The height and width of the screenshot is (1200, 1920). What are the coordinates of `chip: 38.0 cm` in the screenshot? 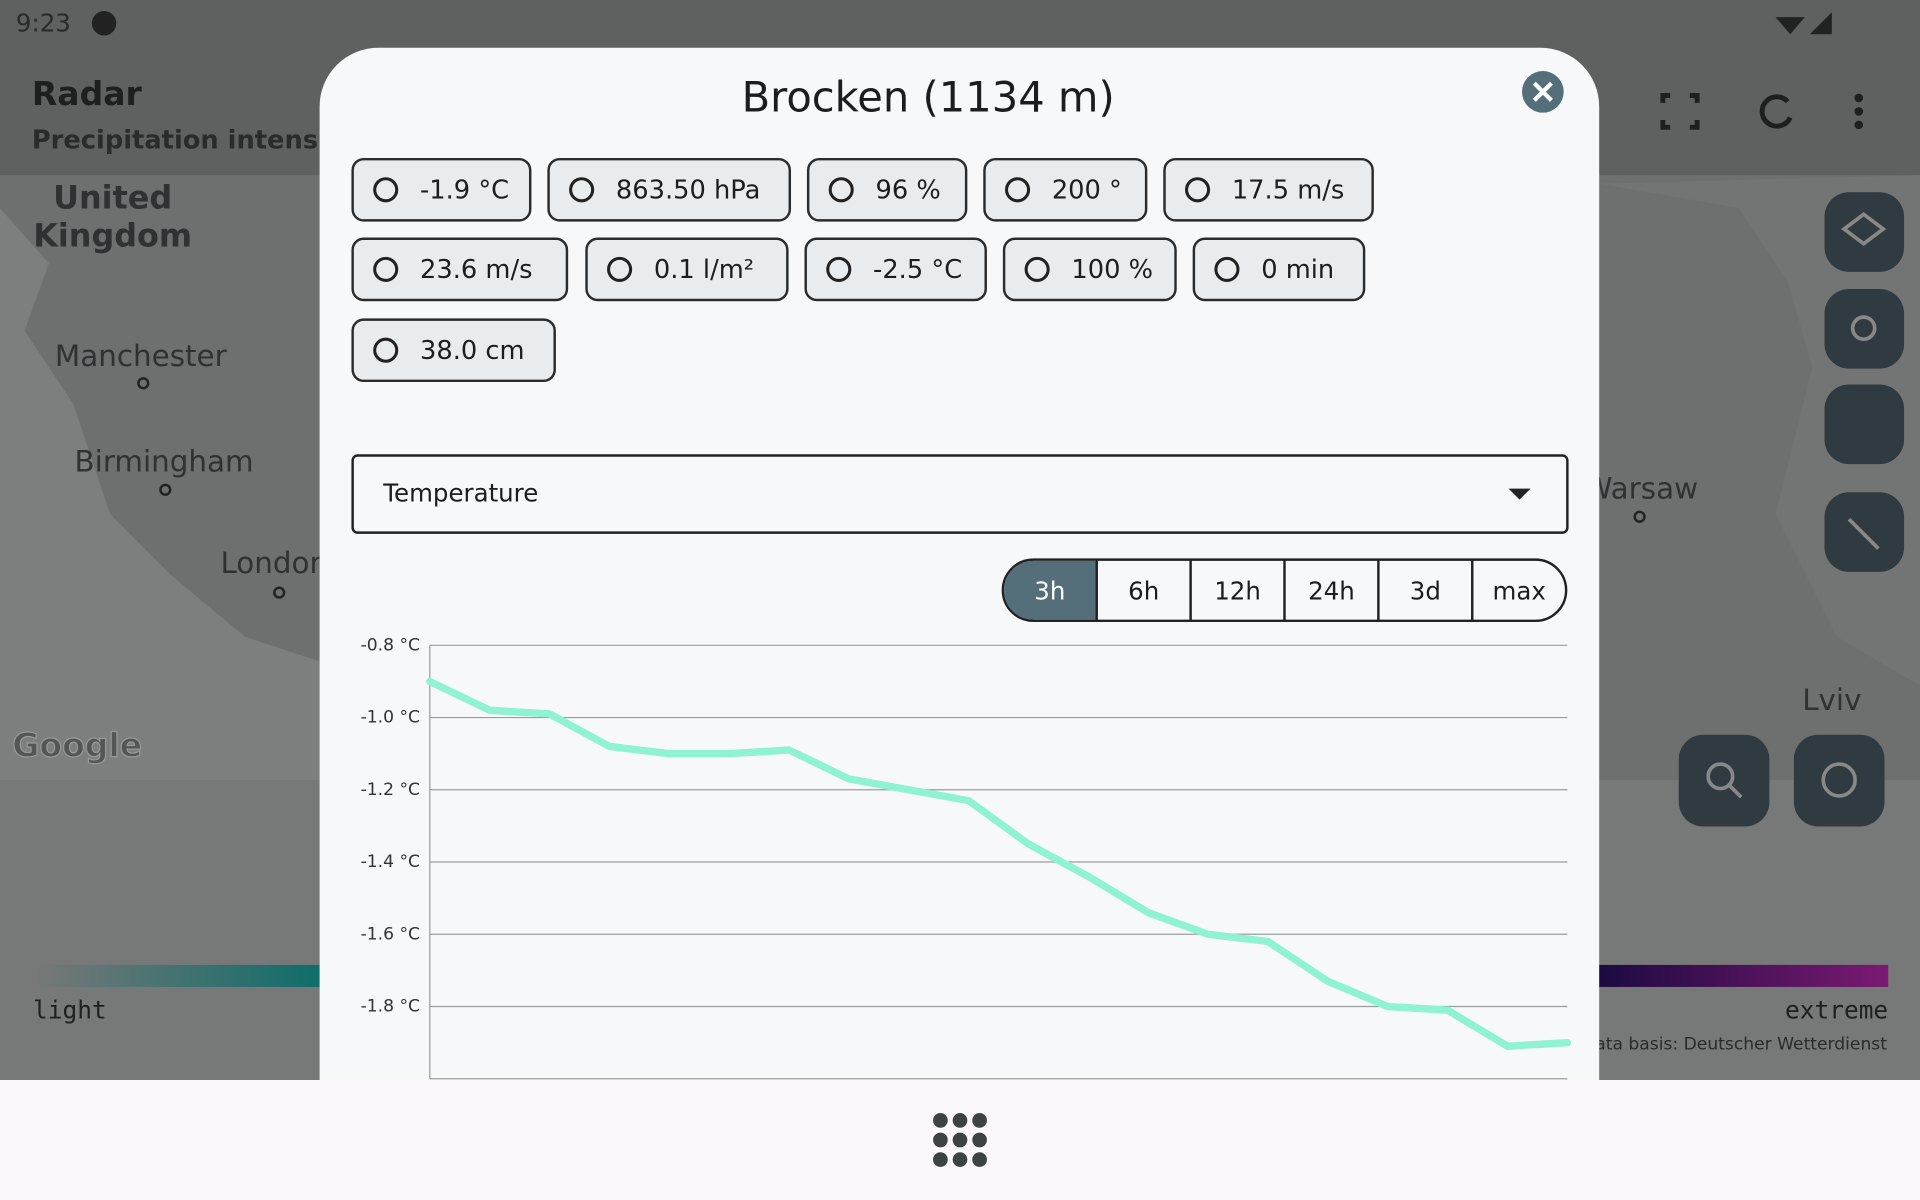 It's located at (453, 350).